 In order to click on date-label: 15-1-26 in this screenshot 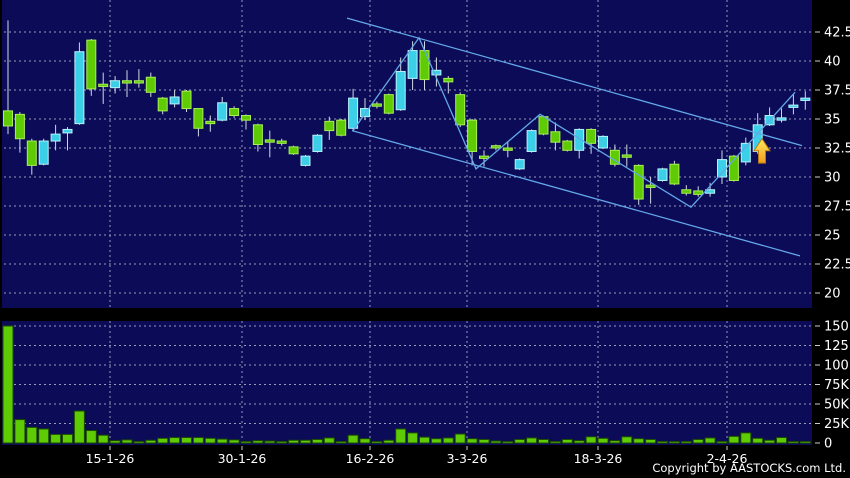, I will do `click(110, 458)`.